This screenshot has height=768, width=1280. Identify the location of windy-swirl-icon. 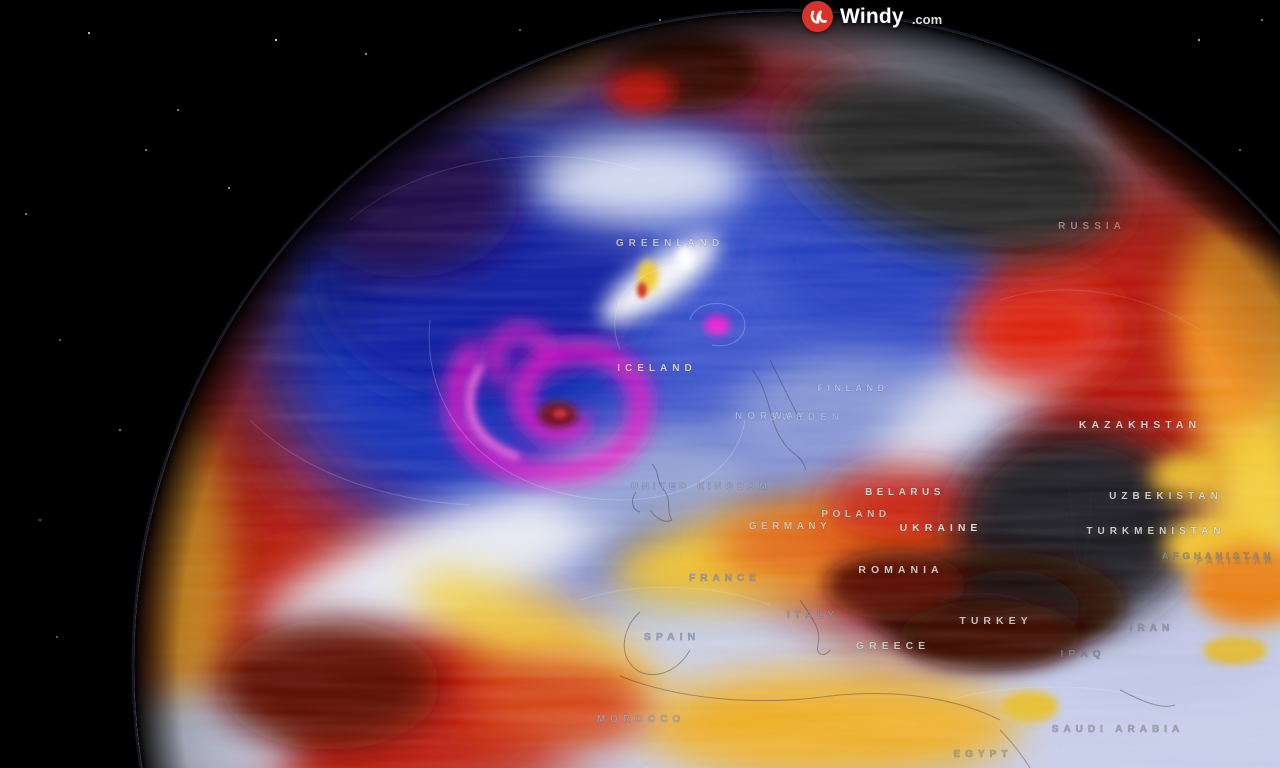
(817, 16).